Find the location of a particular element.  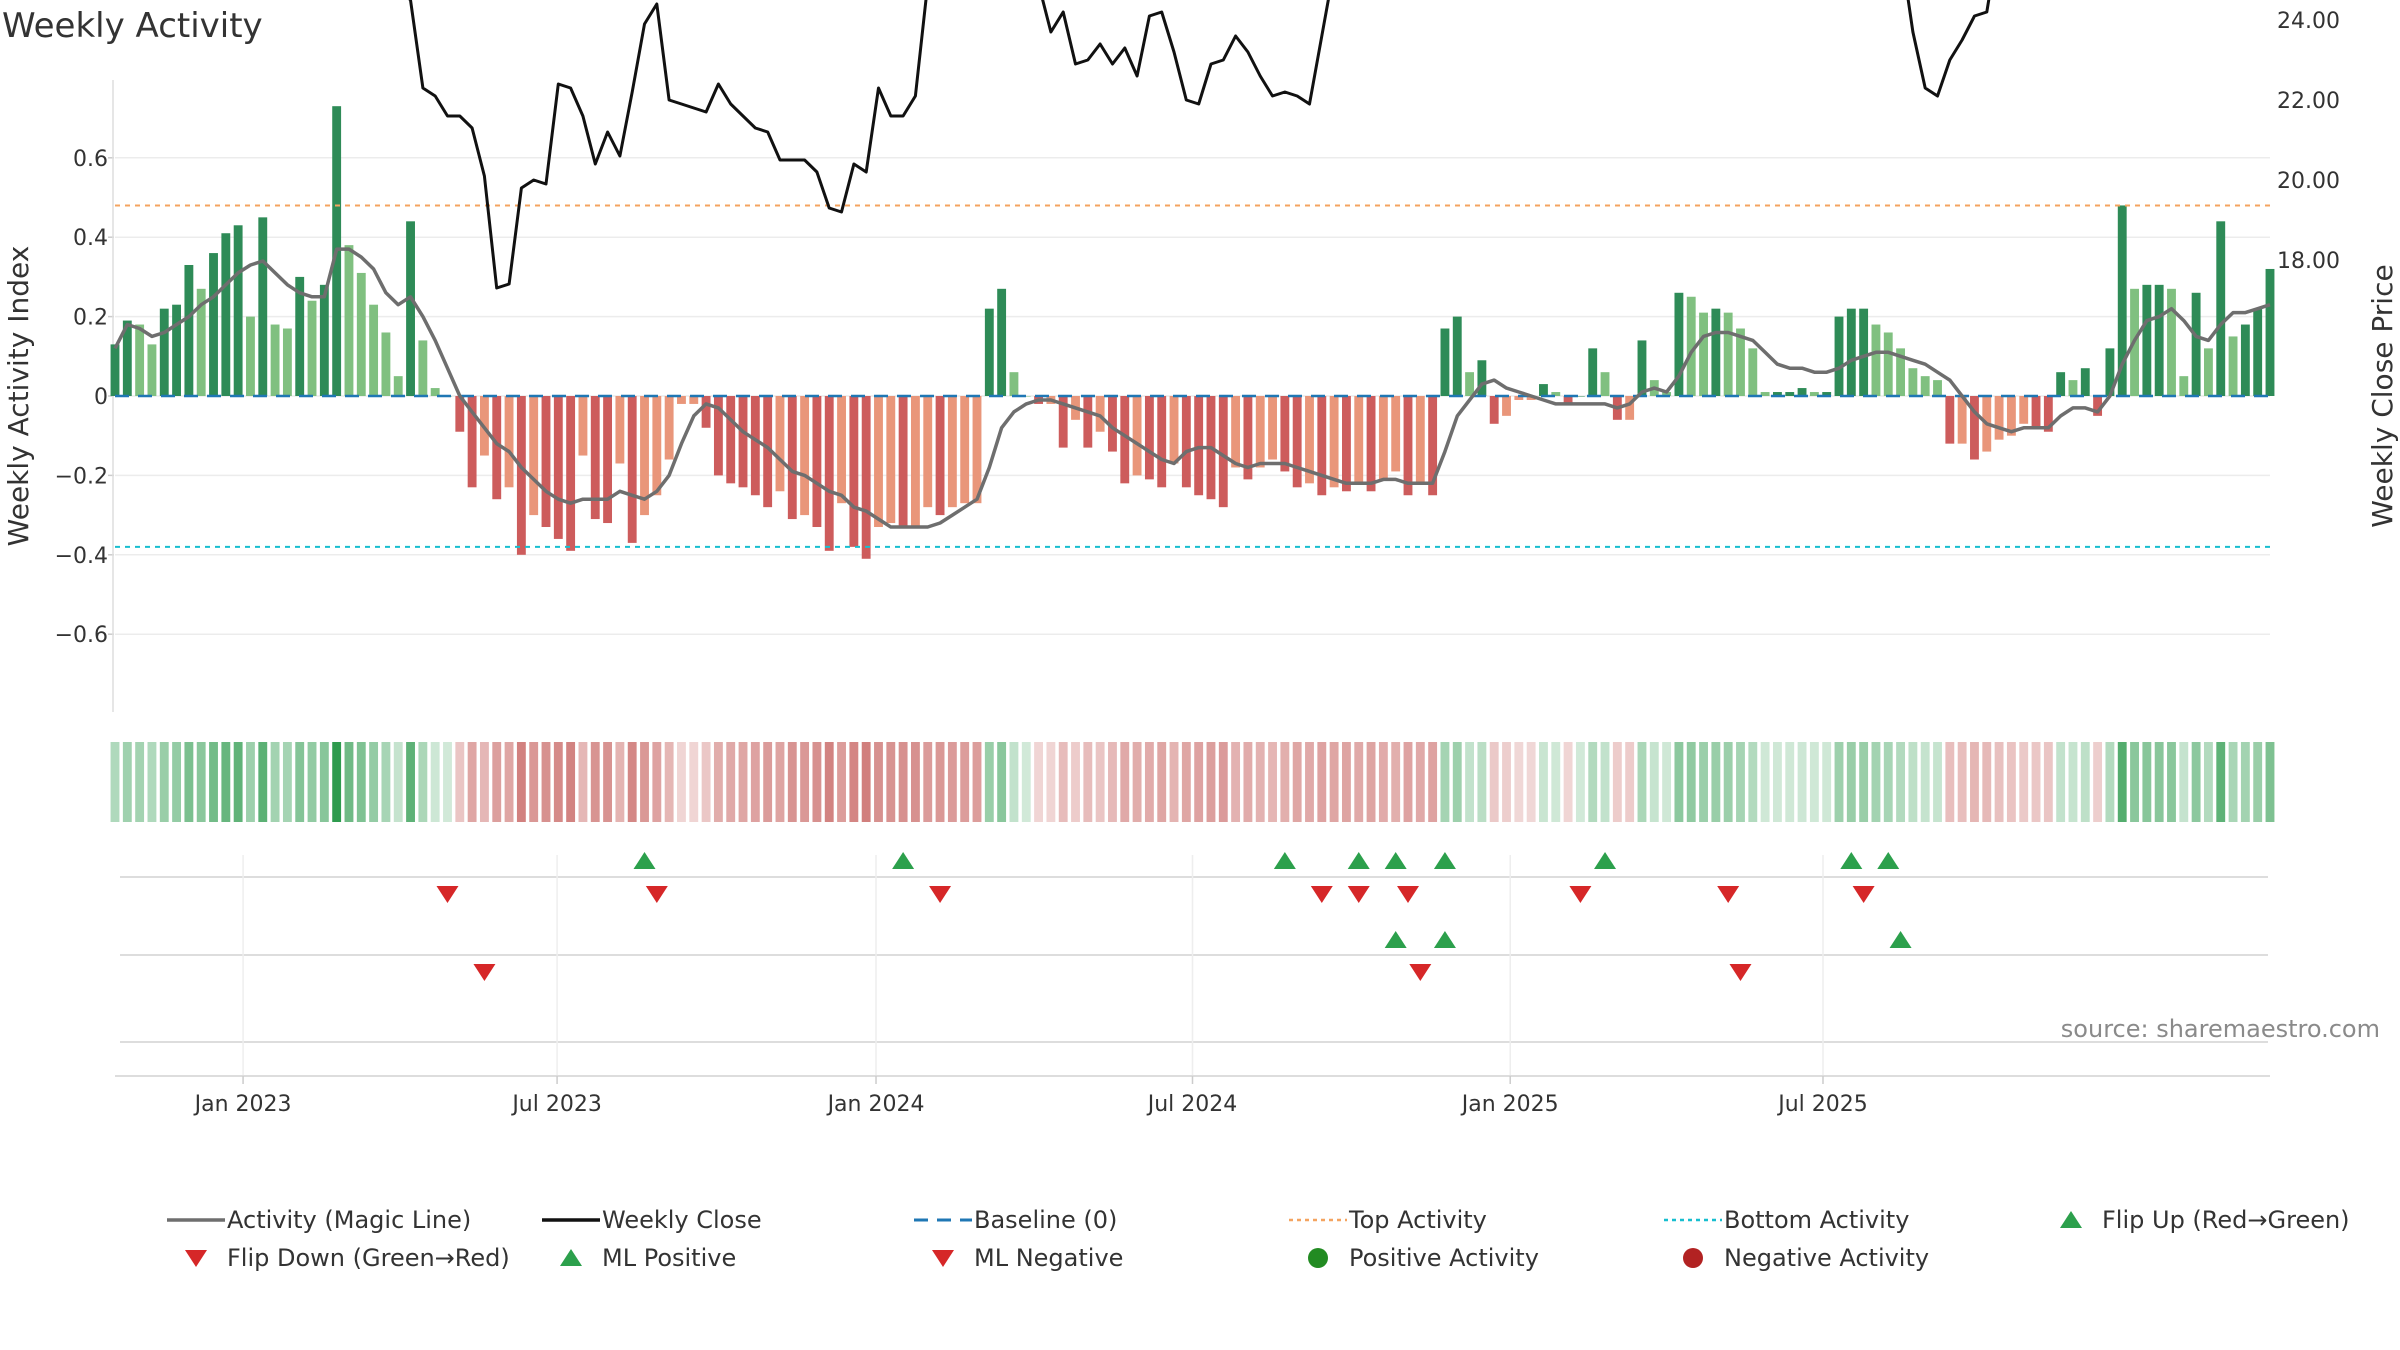

weekly-close-line is located at coordinates (1199, 145).